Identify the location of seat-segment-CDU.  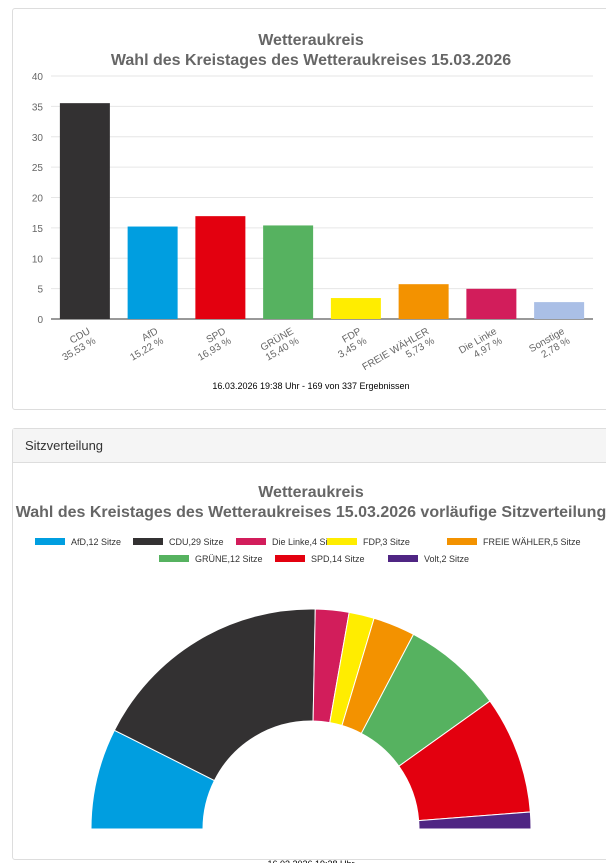
(214, 695).